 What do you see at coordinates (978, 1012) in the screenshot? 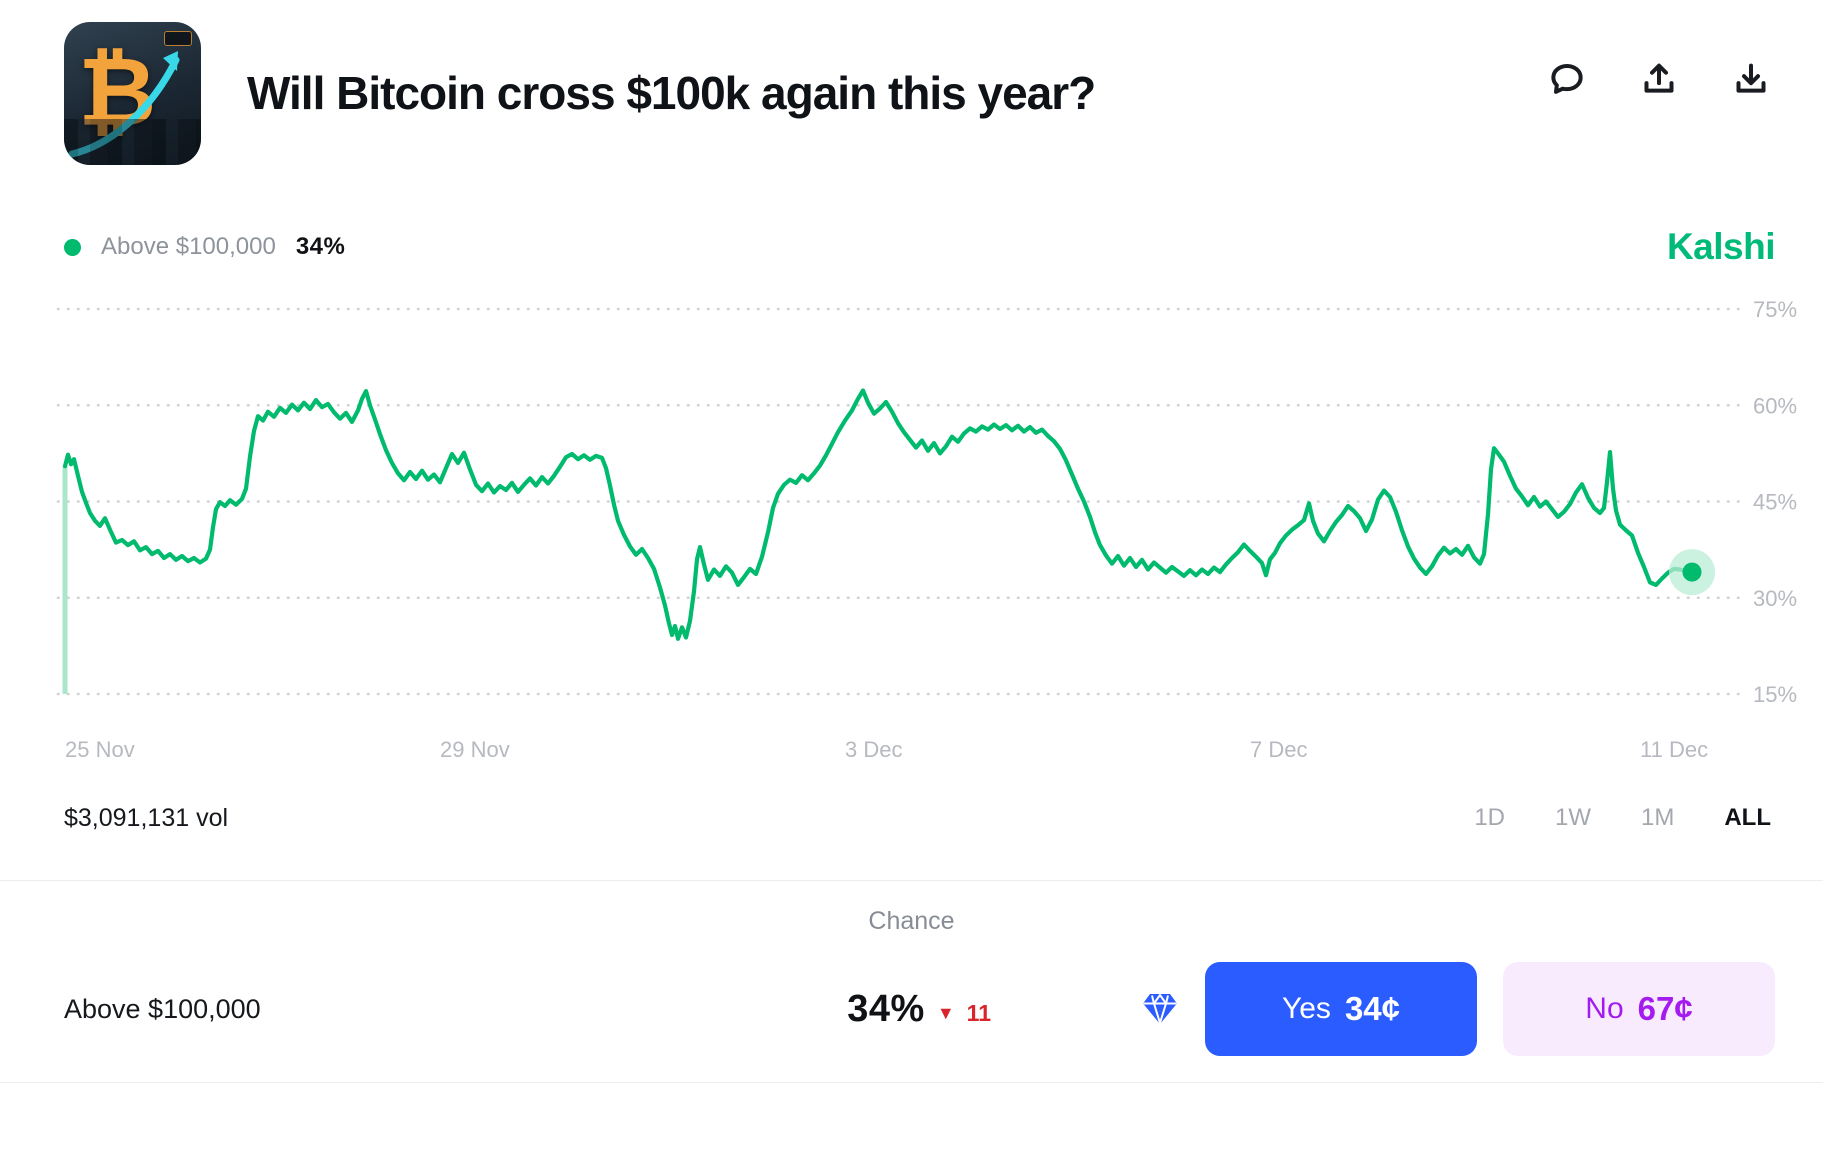
I see `chance-change: 11` at bounding box center [978, 1012].